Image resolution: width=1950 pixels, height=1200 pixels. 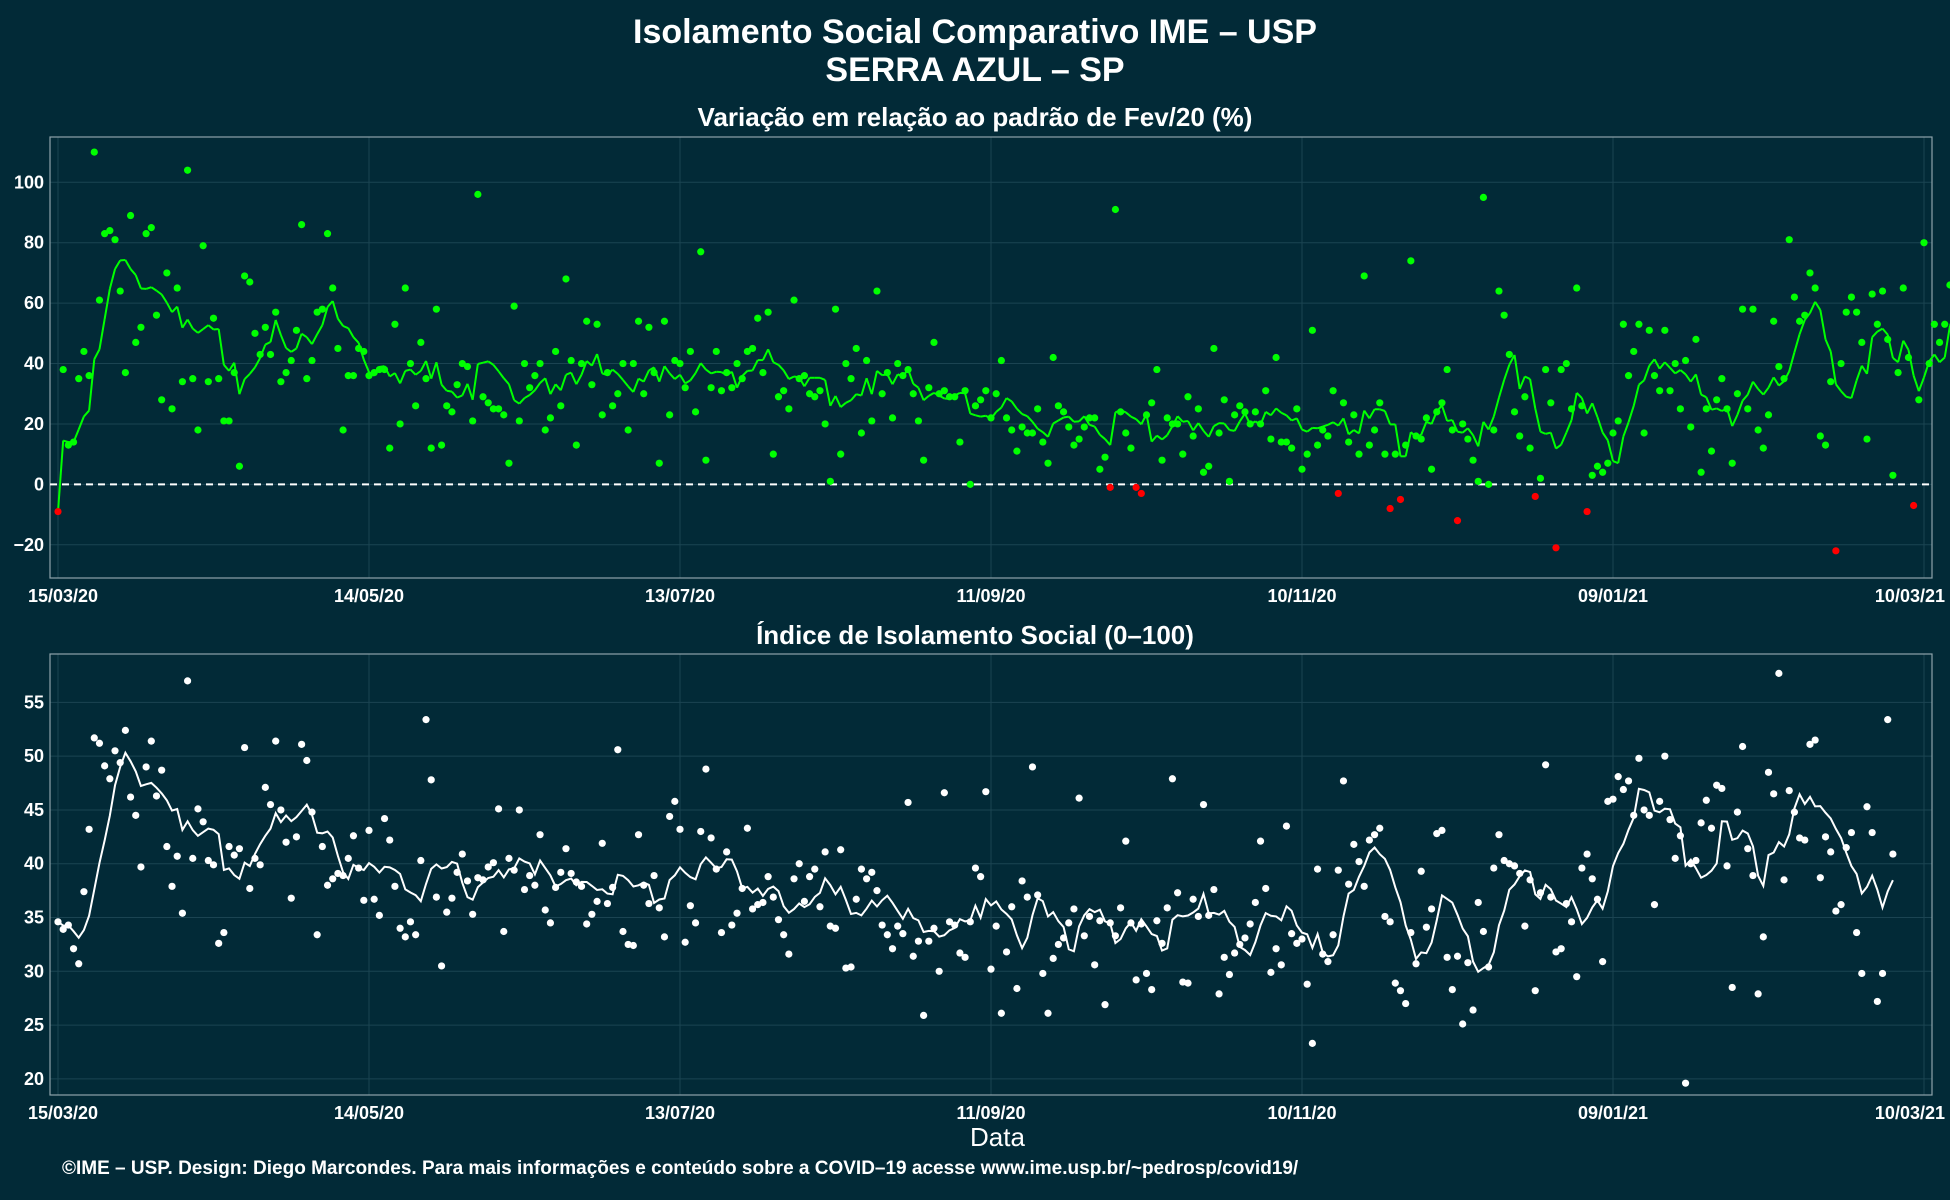 What do you see at coordinates (975, 635) in the screenshot?
I see `panel2-title: Índice de Isolamento Social (0–100)` at bounding box center [975, 635].